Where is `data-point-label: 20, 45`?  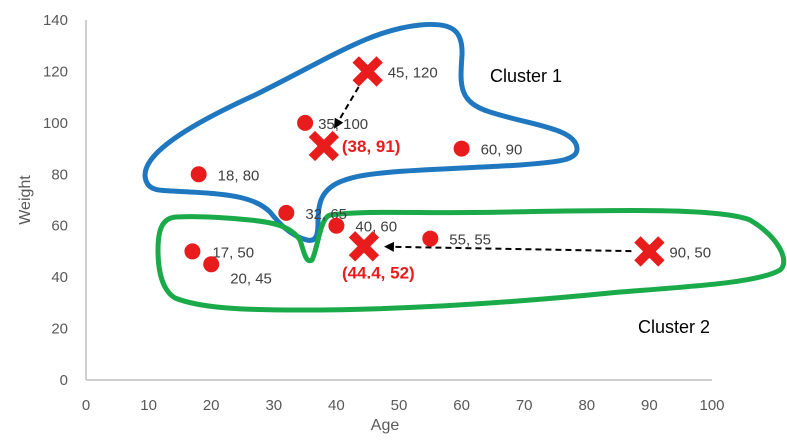 data-point-label: 20, 45 is located at coordinates (251, 278).